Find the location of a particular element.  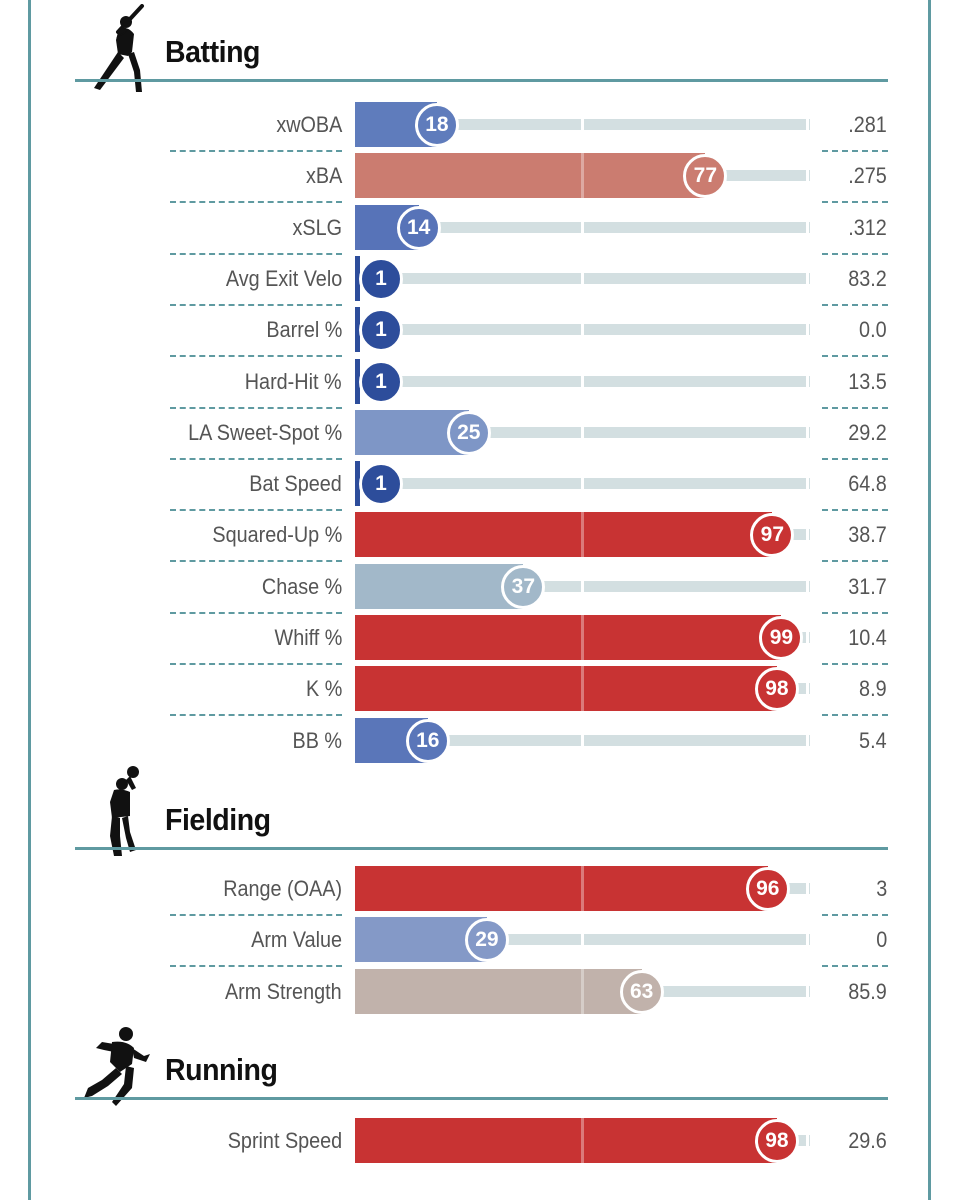

frame-border-left is located at coordinates (29, 600).